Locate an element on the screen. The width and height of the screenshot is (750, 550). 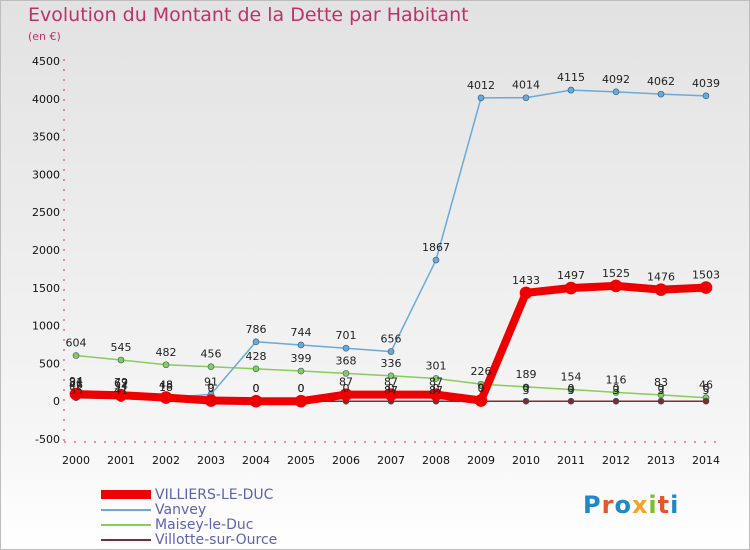
y-tick-label: 0 is located at coordinates (56, 401).